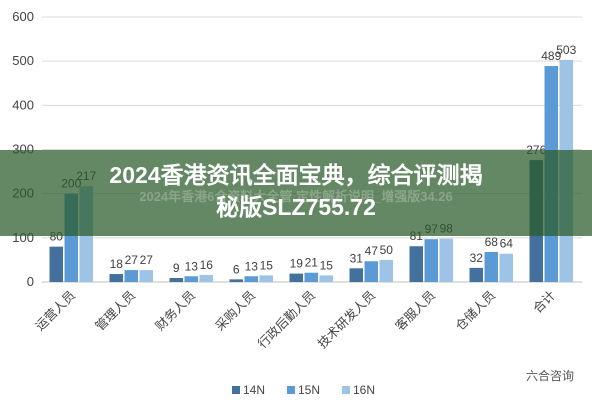  Describe the element at coordinates (207, 265) in the screenshot. I see `value-label: 16` at that location.